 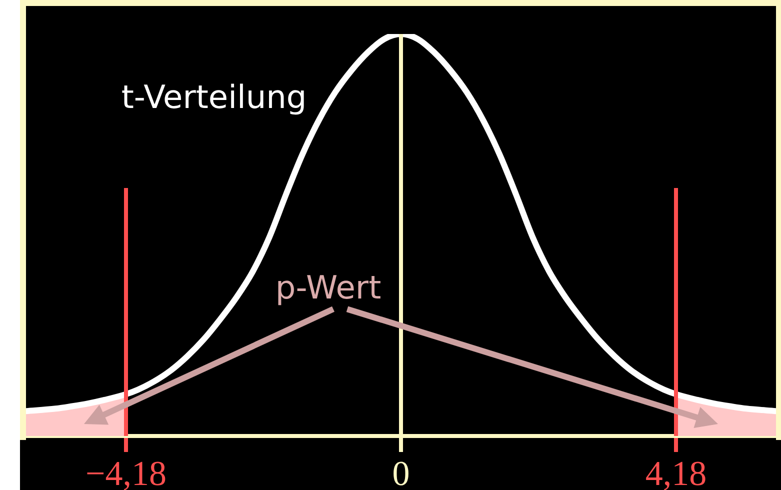 I want to click on series-label: t-Verteilung, so click(x=214, y=97).